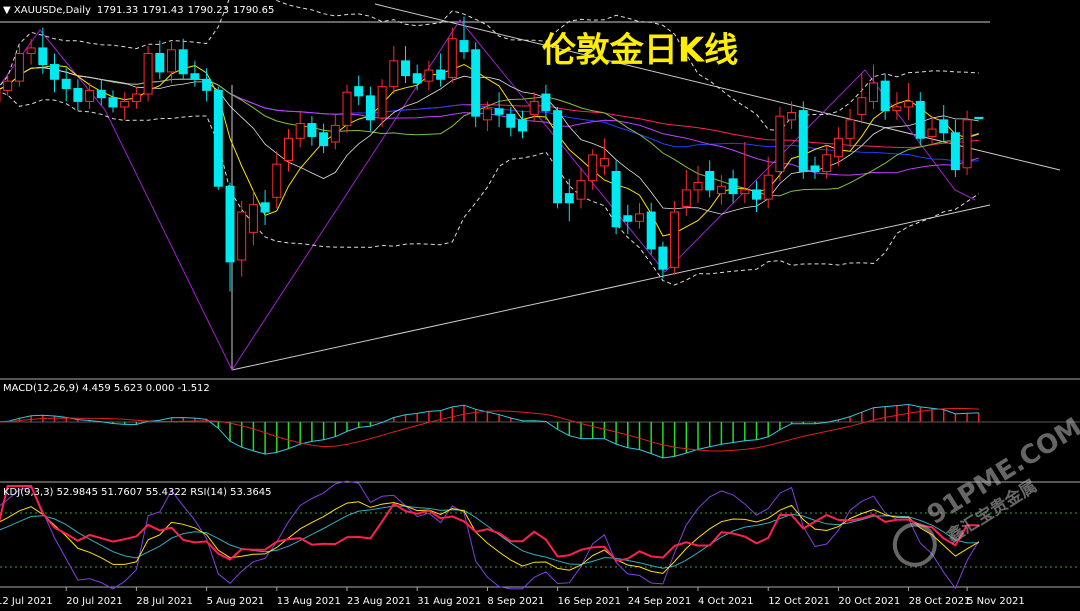 This screenshot has width=1080, height=611. I want to click on x-tick-label: 5 Nov 2021, so click(996, 601).